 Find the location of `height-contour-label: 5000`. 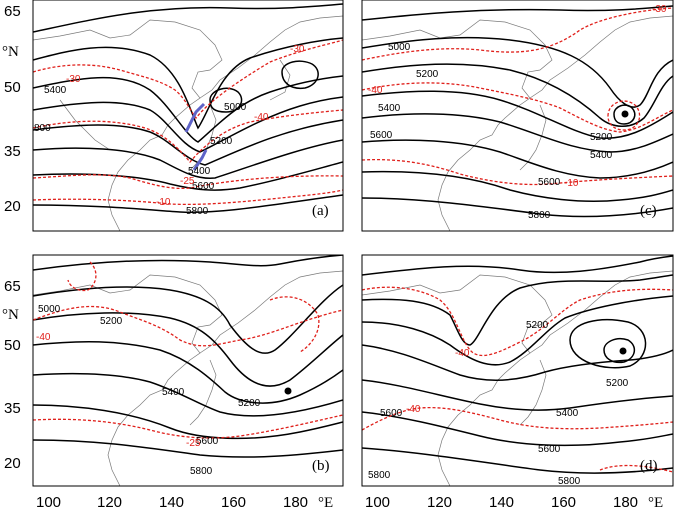

height-contour-label: 5000 is located at coordinates (49, 309).